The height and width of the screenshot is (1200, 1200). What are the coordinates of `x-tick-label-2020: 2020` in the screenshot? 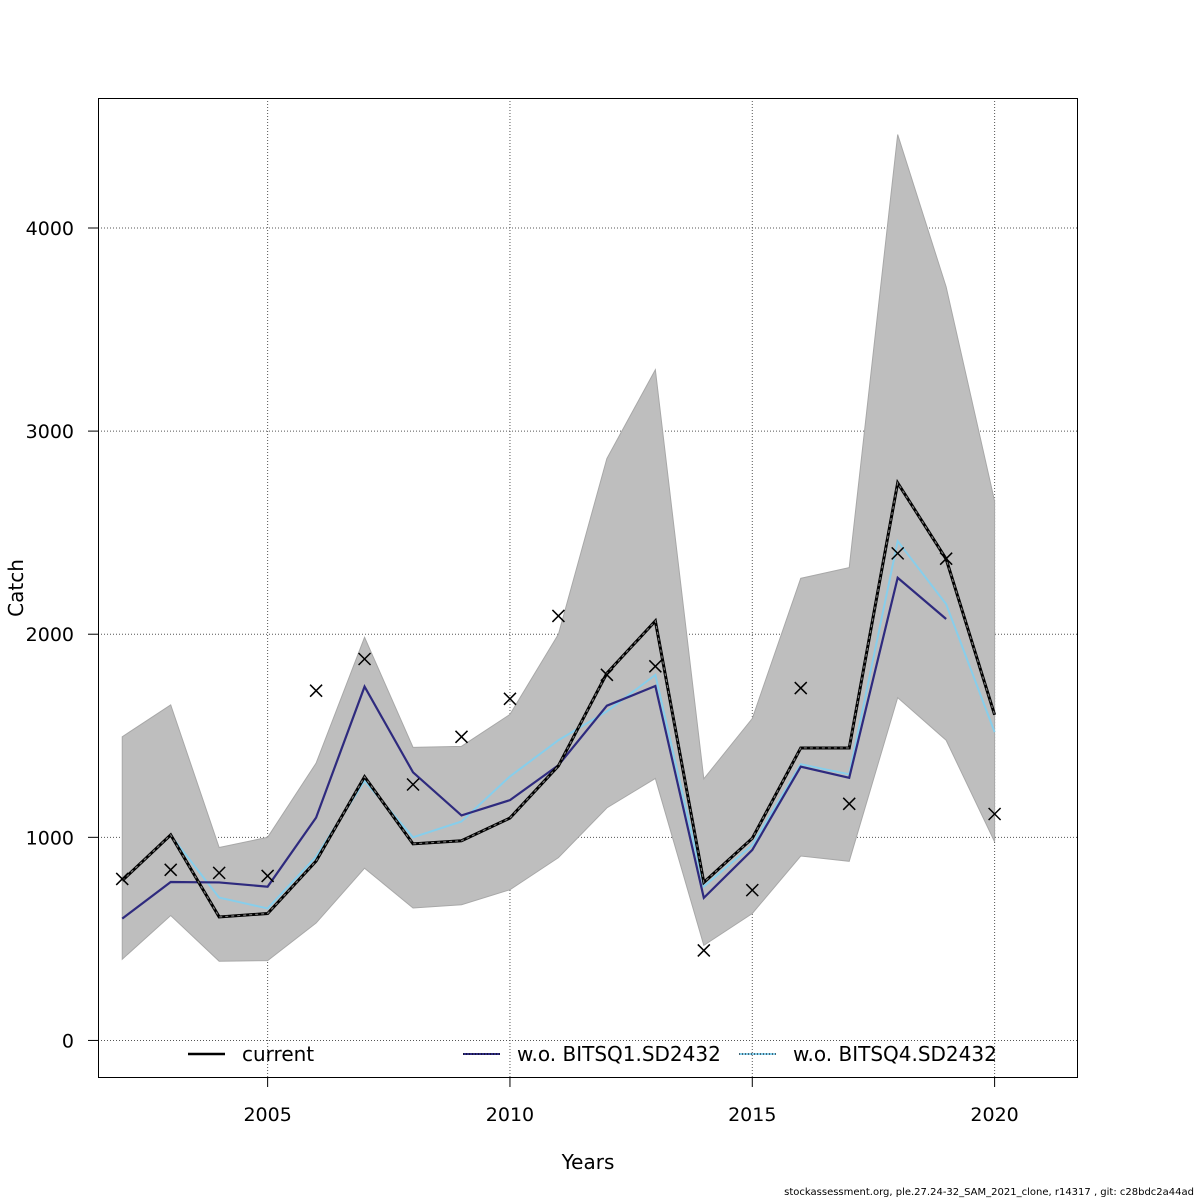 It's located at (994, 1115).